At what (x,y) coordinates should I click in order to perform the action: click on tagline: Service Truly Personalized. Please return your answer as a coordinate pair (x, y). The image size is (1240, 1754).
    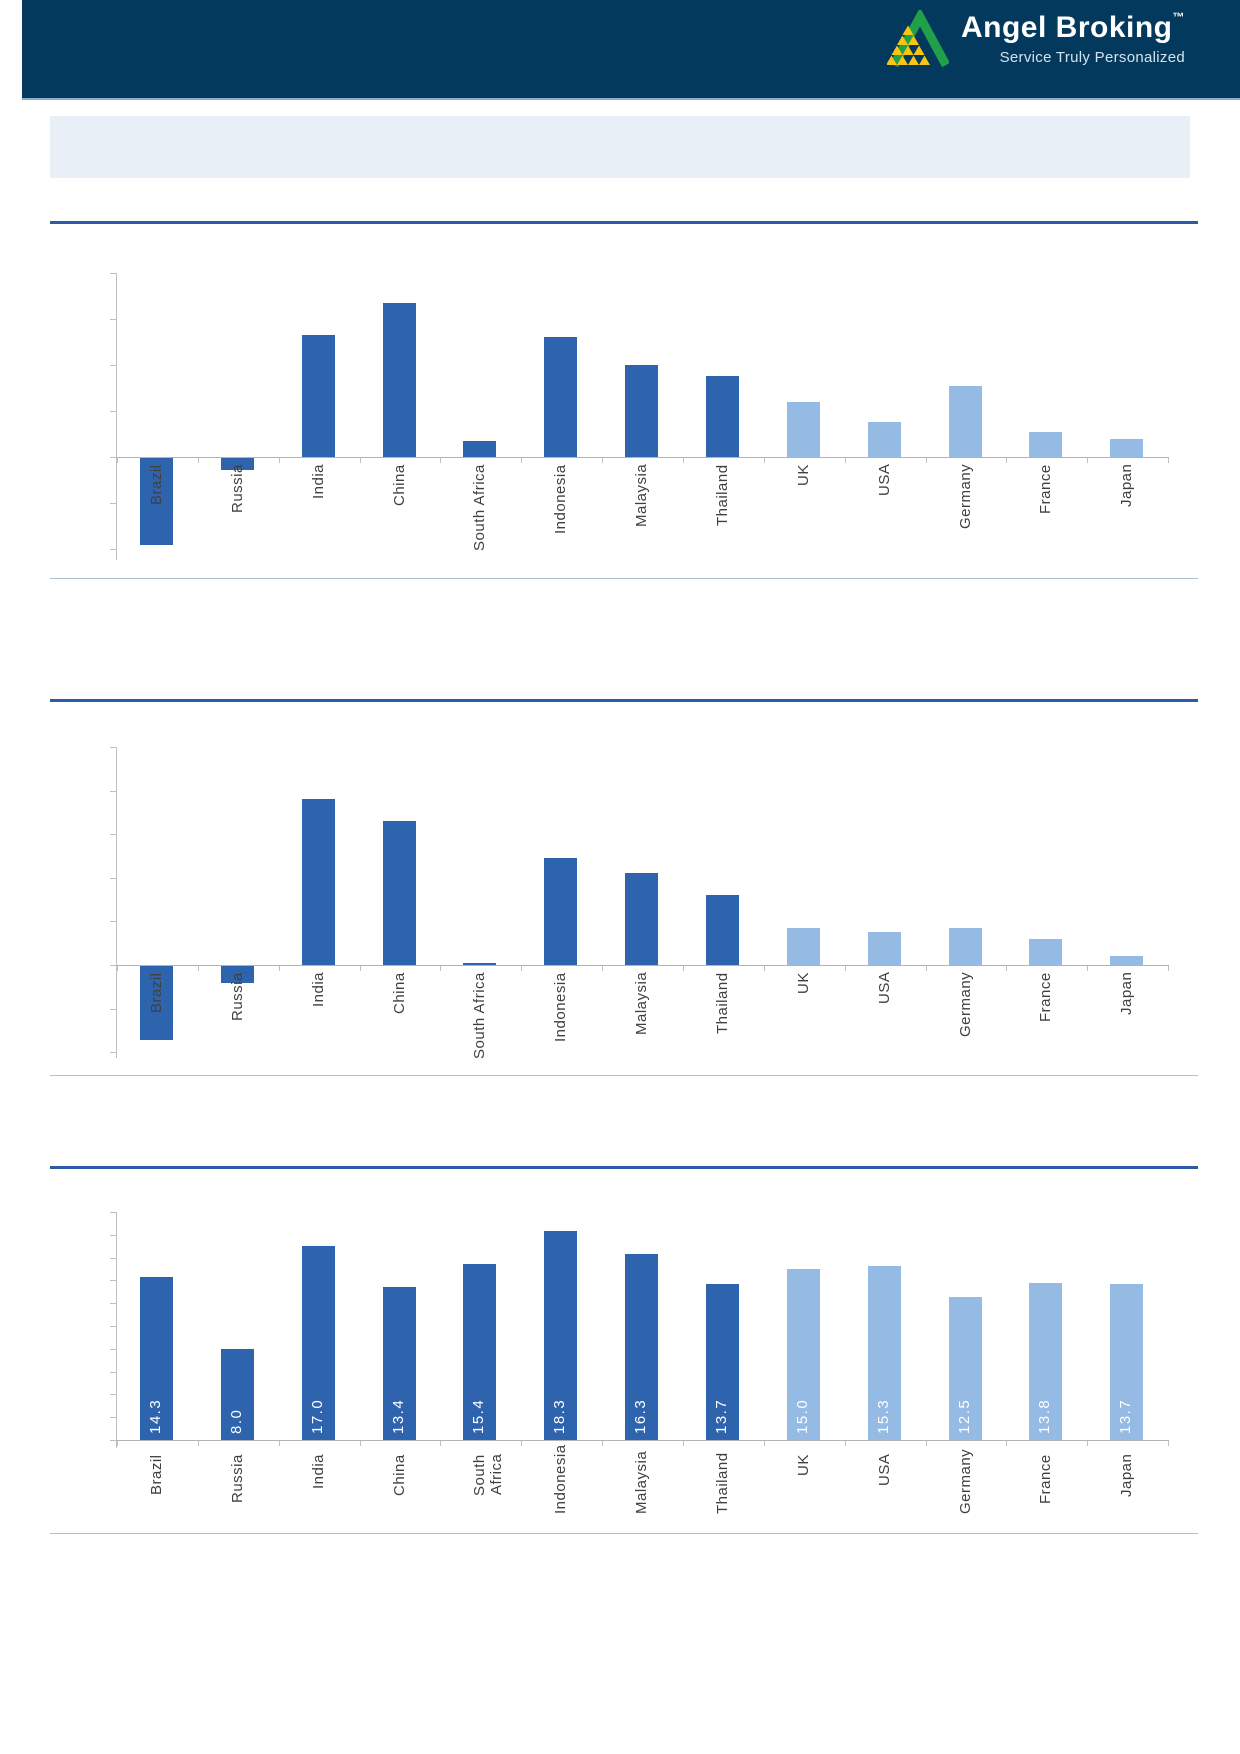
    Looking at the image, I should click on (1092, 57).